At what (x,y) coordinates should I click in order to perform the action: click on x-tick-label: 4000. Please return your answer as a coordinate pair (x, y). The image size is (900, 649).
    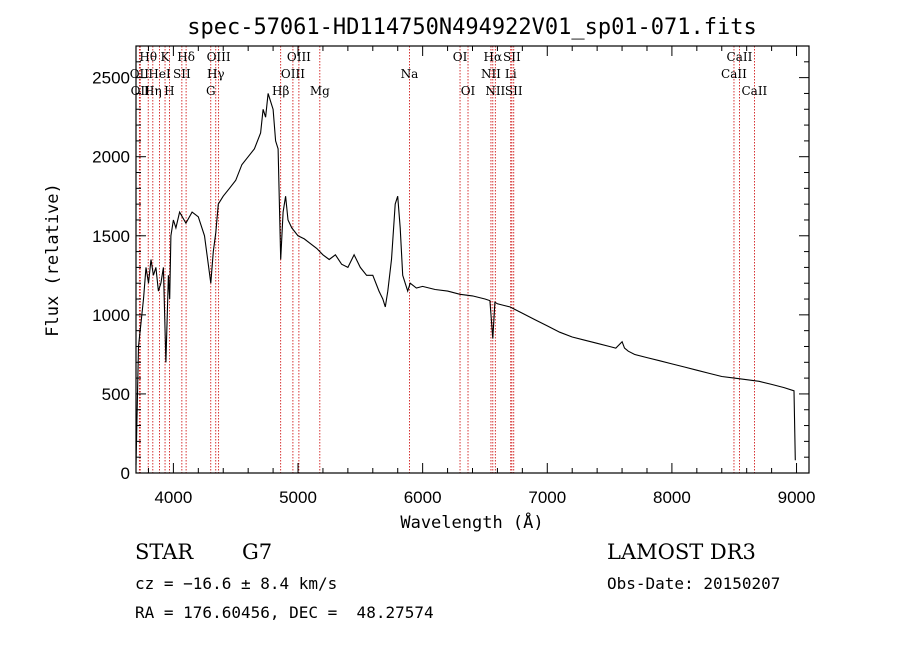
    Looking at the image, I should click on (173, 497).